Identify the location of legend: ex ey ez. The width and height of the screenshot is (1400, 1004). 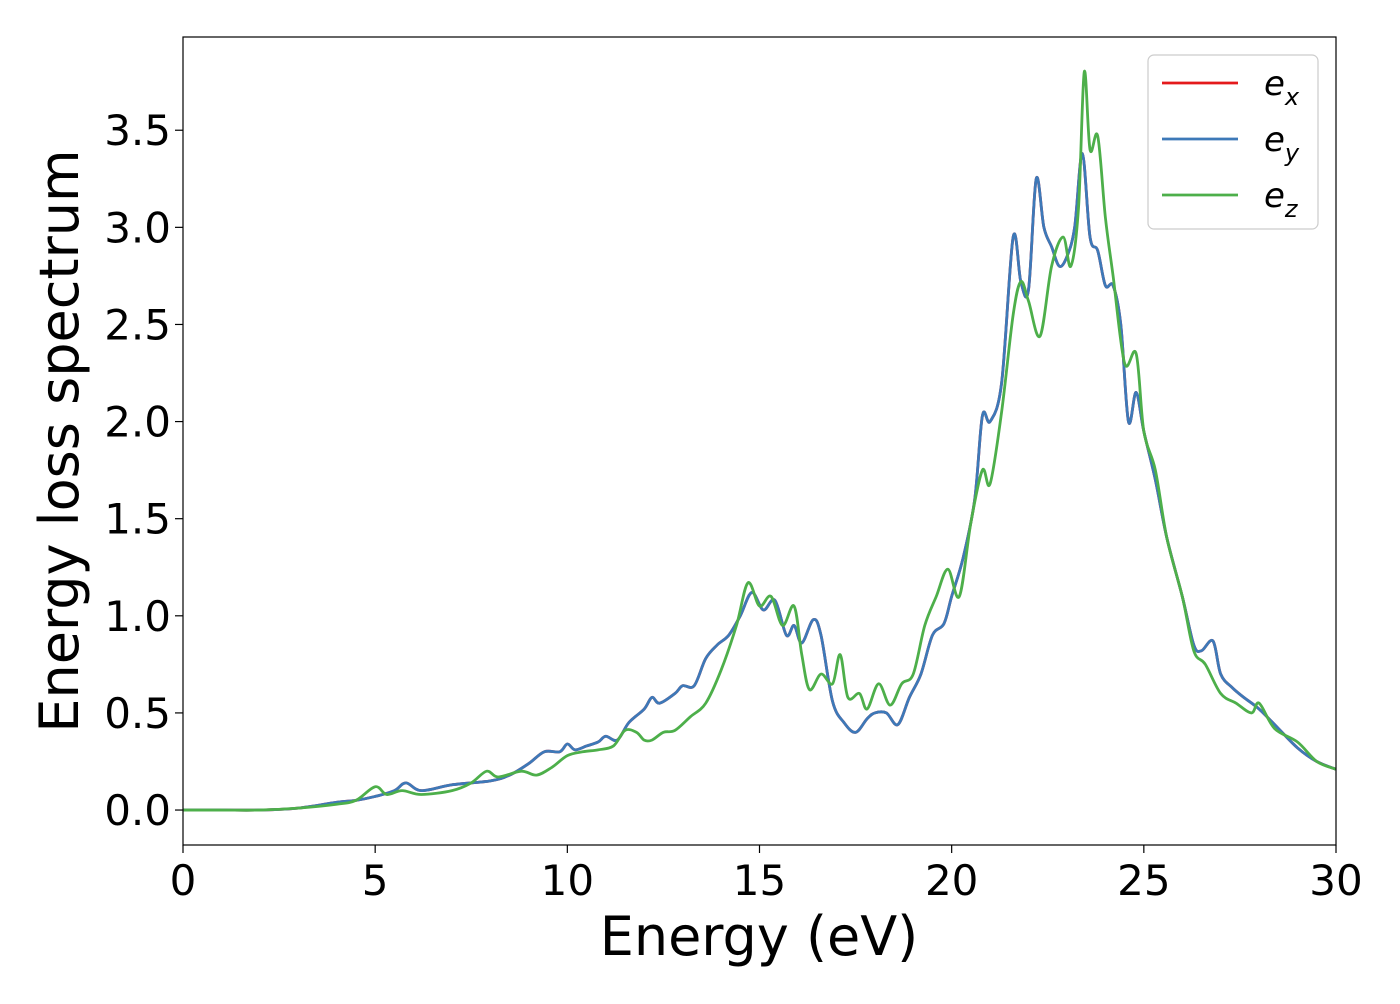
(1233, 142).